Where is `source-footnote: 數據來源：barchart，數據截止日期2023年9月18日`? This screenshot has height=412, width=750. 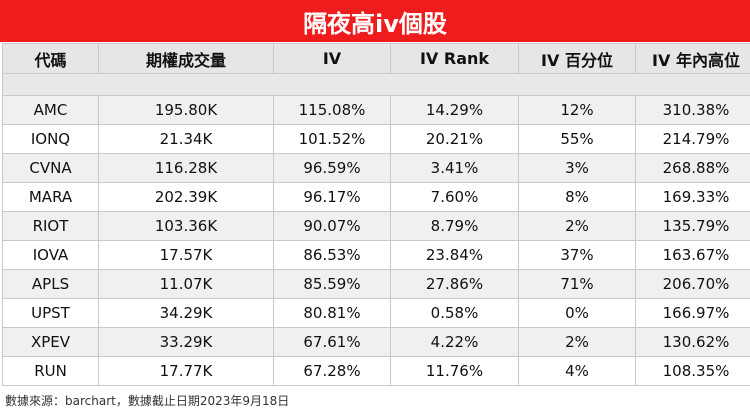
source-footnote: 數據來源：barchart，數據截止日期2023年9月18日 is located at coordinates (147, 401).